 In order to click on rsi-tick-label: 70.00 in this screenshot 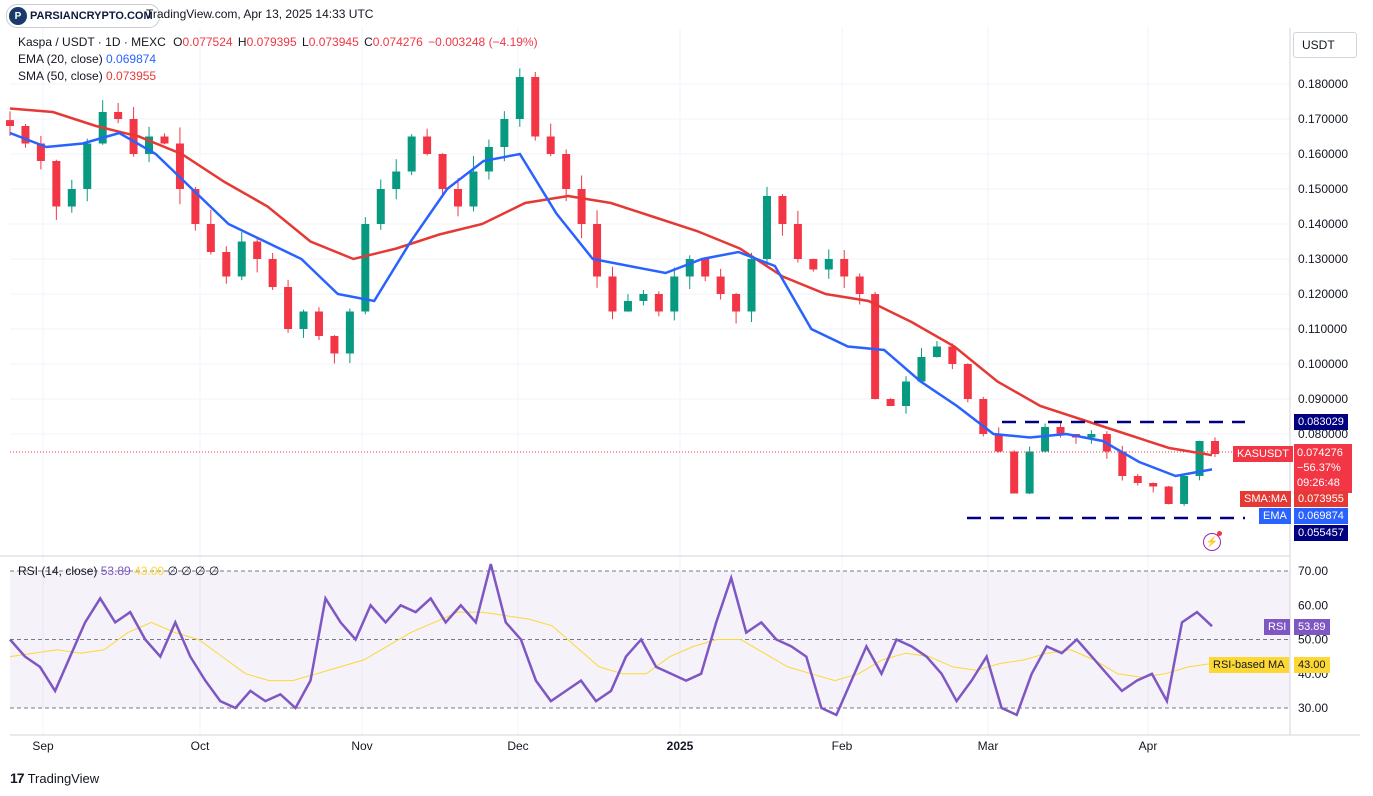, I will do `click(1313, 571)`.